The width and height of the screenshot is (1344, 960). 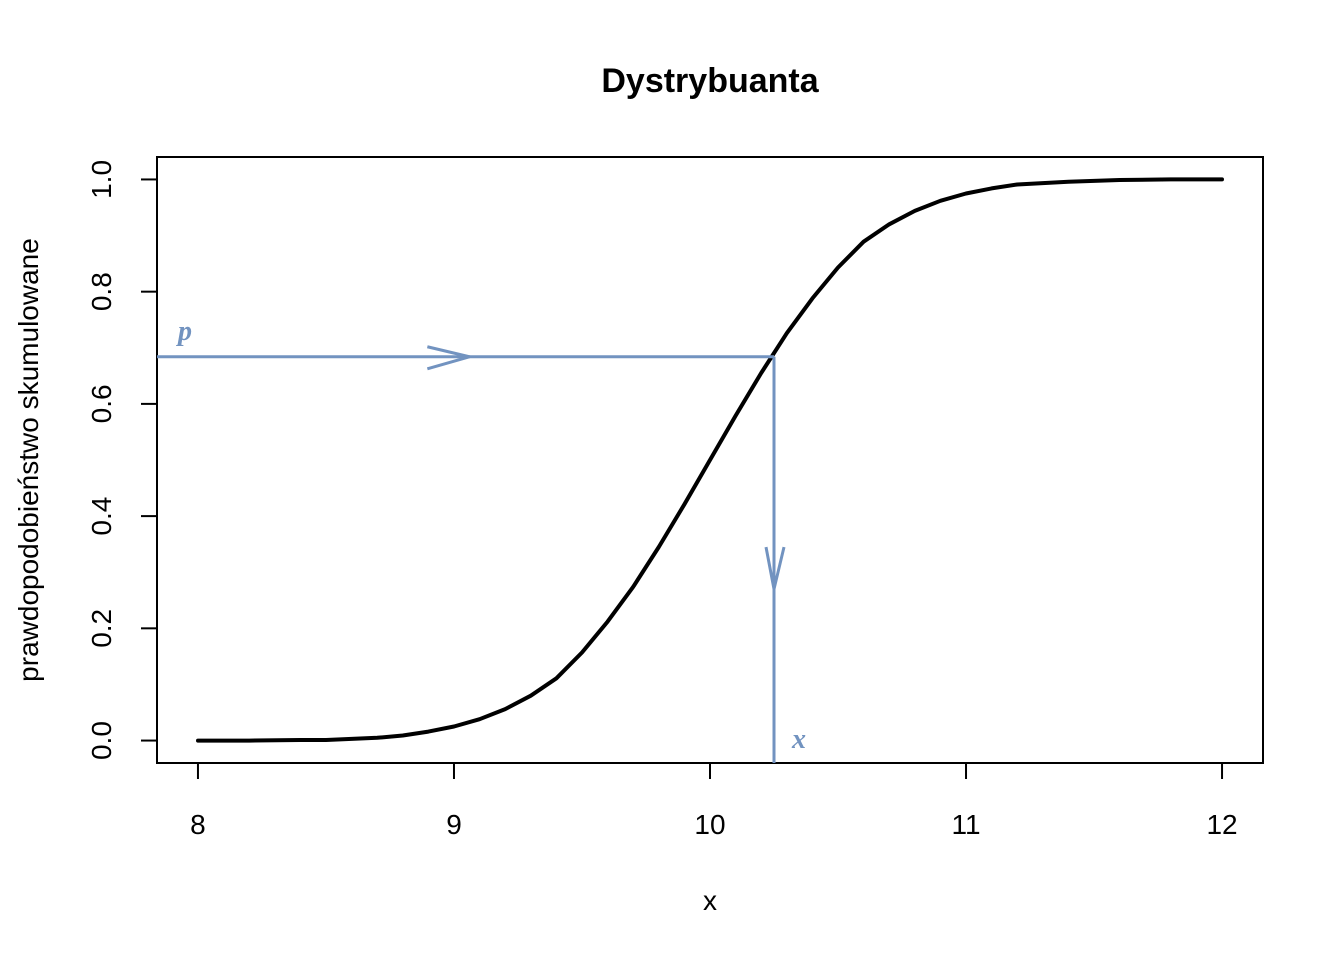 I want to click on x-tick-label: 9, so click(x=454, y=824).